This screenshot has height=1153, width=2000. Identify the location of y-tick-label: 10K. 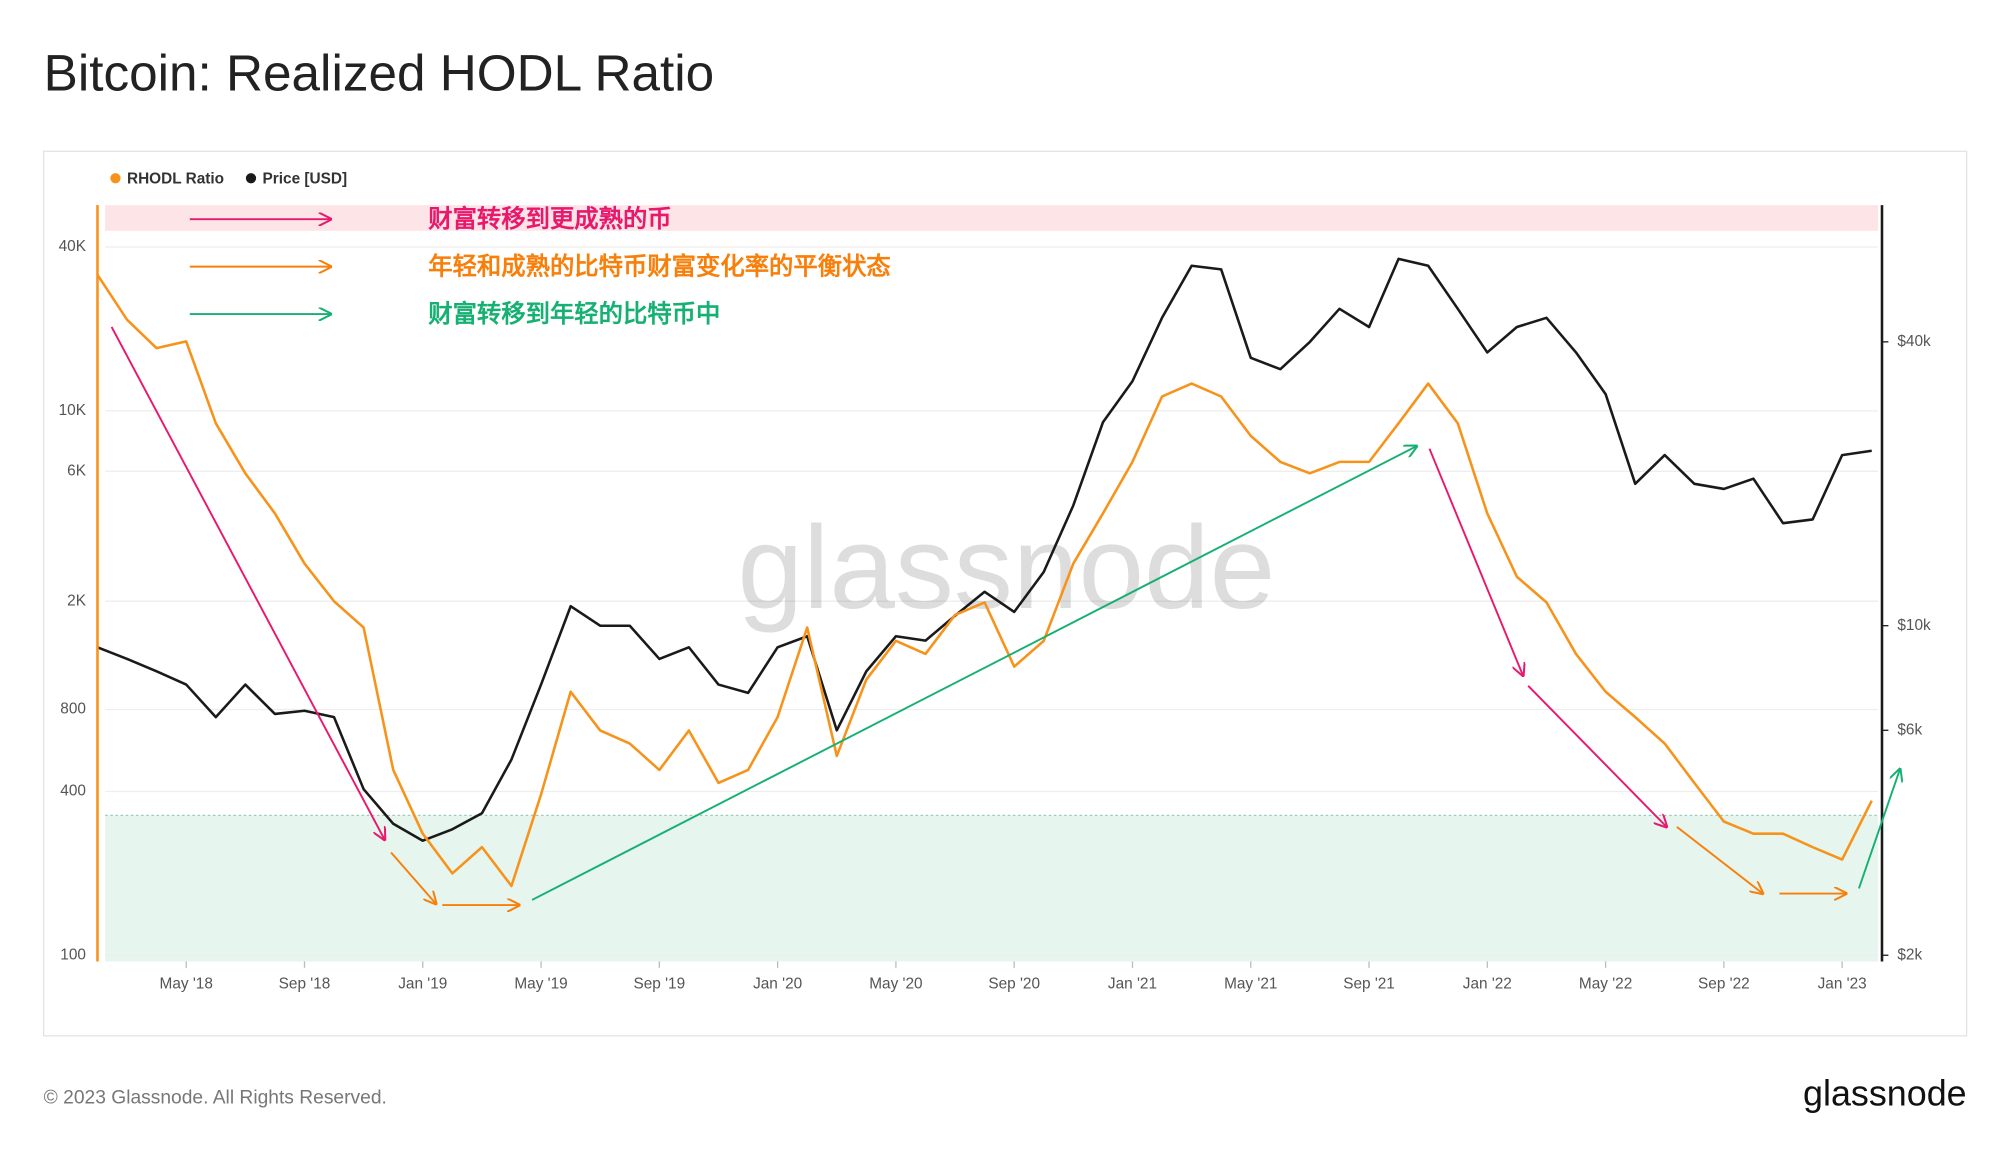
(73, 410).